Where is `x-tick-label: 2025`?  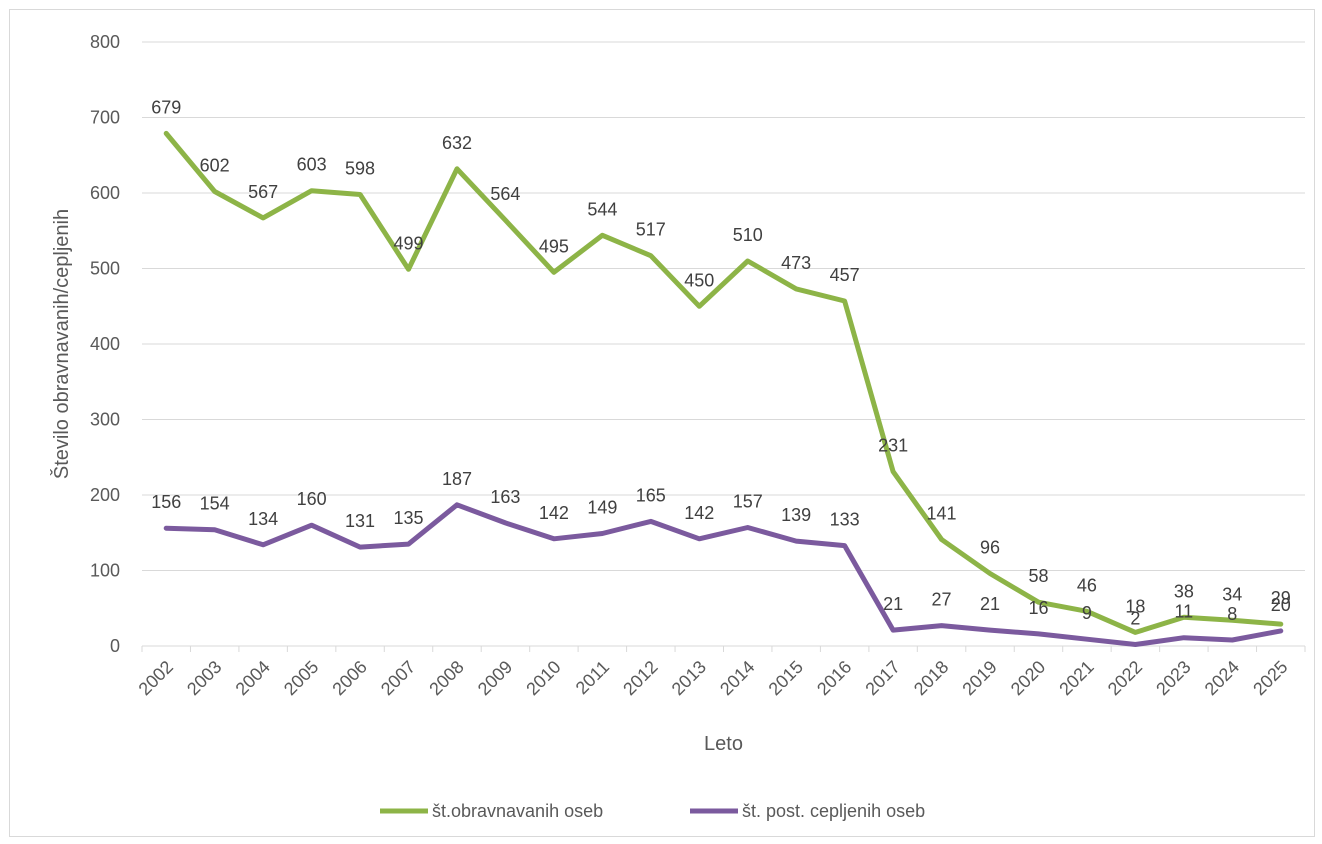
x-tick-label: 2025 is located at coordinates (1270, 678).